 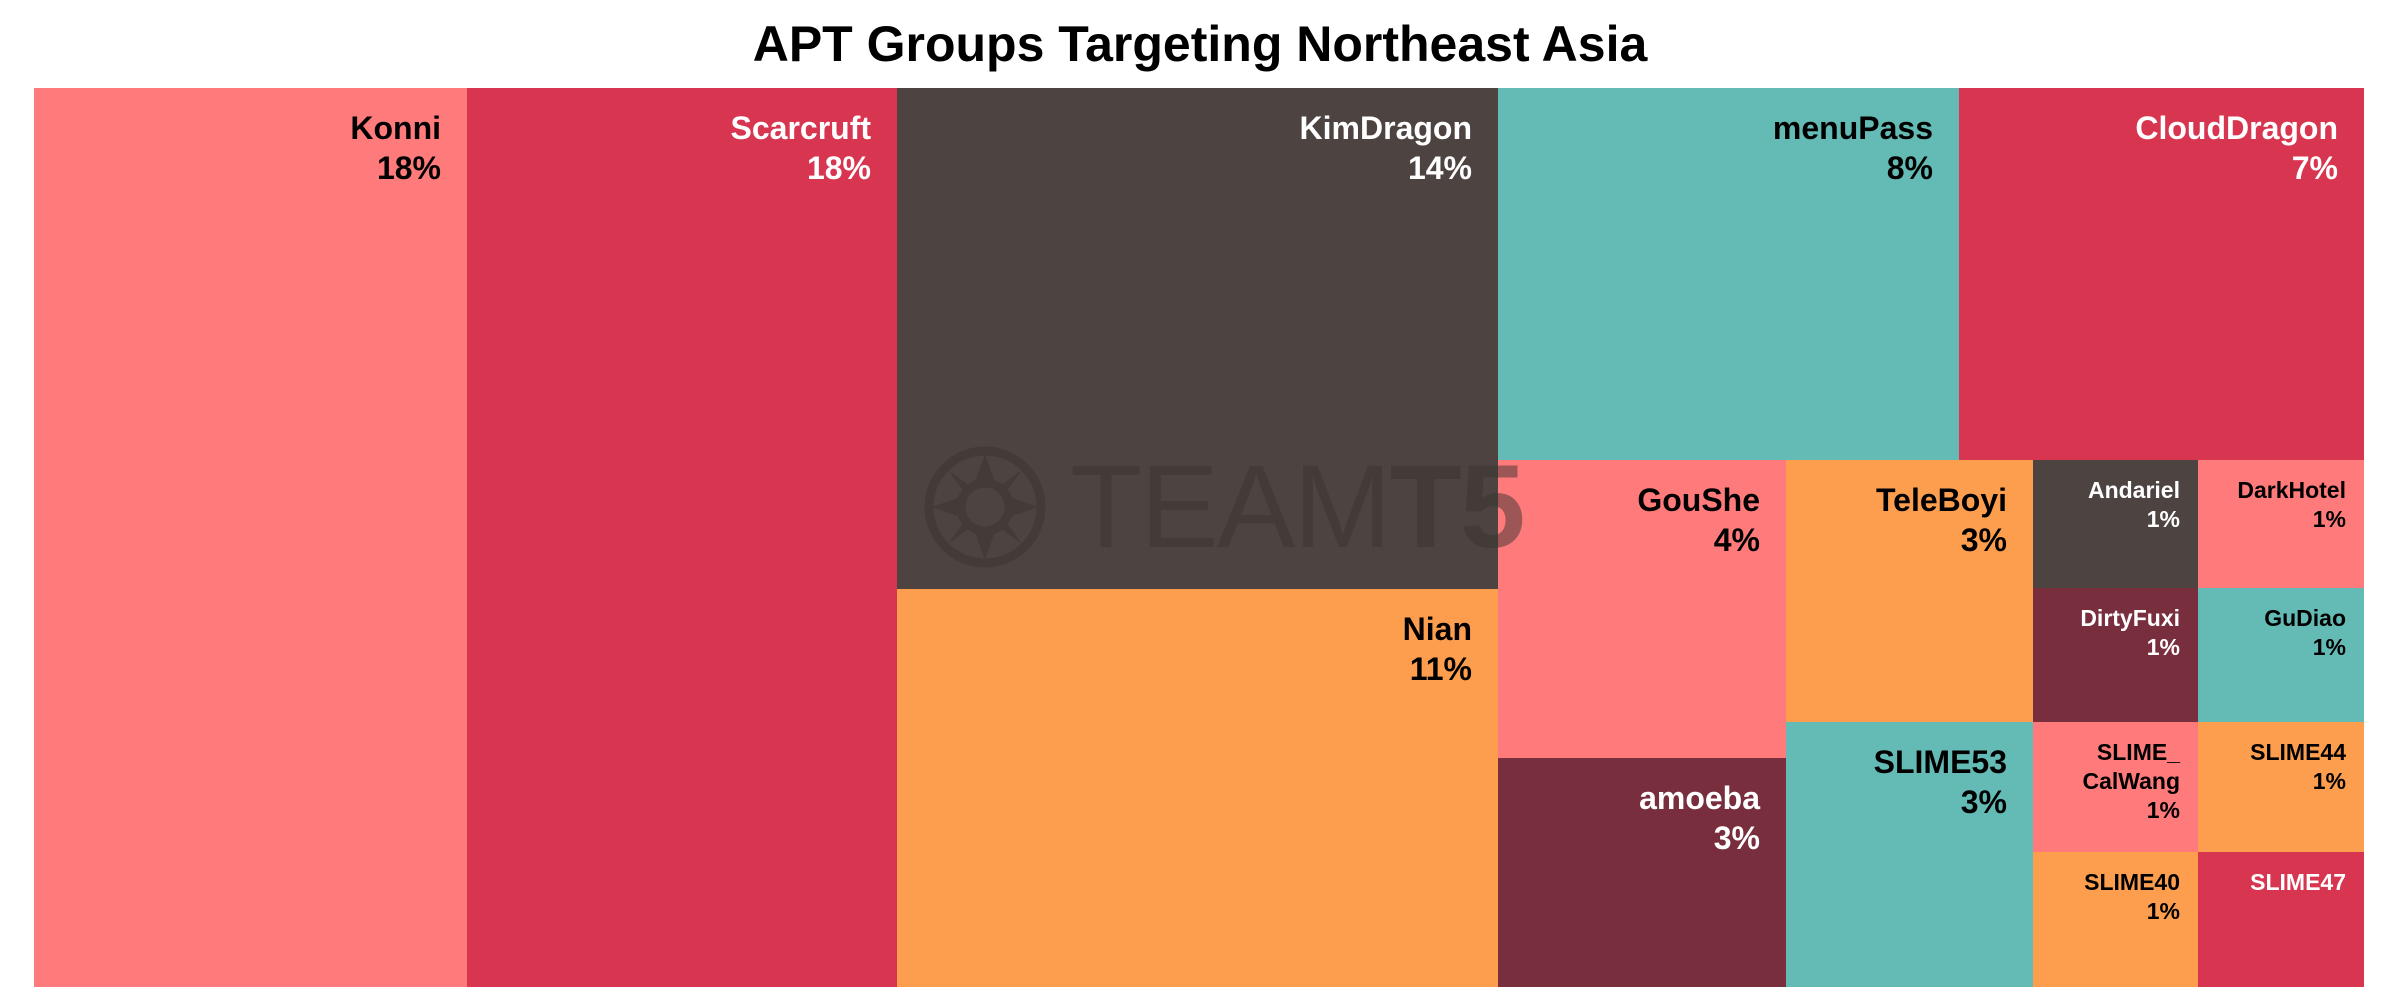 I want to click on tile-label: amoeba 3%, so click(x=1699, y=818).